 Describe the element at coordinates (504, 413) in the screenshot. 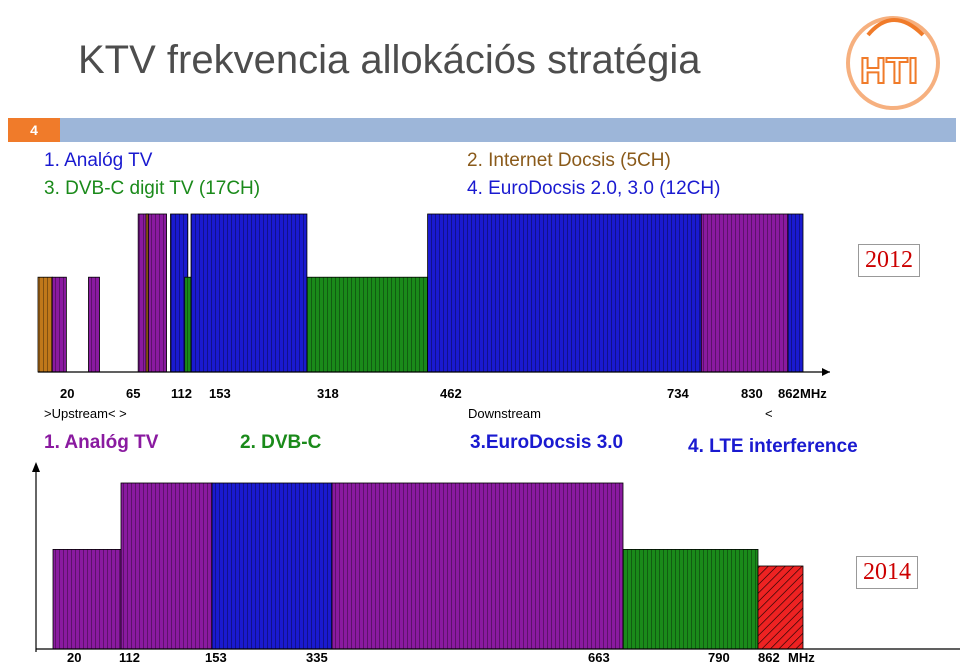

I see `downstream-label: Downstream` at that location.